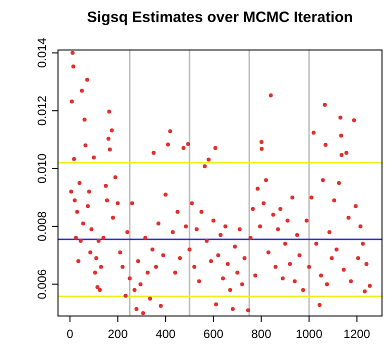 The image size is (388, 354). What do you see at coordinates (357, 334) in the screenshot?
I see `x-tick-label: 1200` at bounding box center [357, 334].